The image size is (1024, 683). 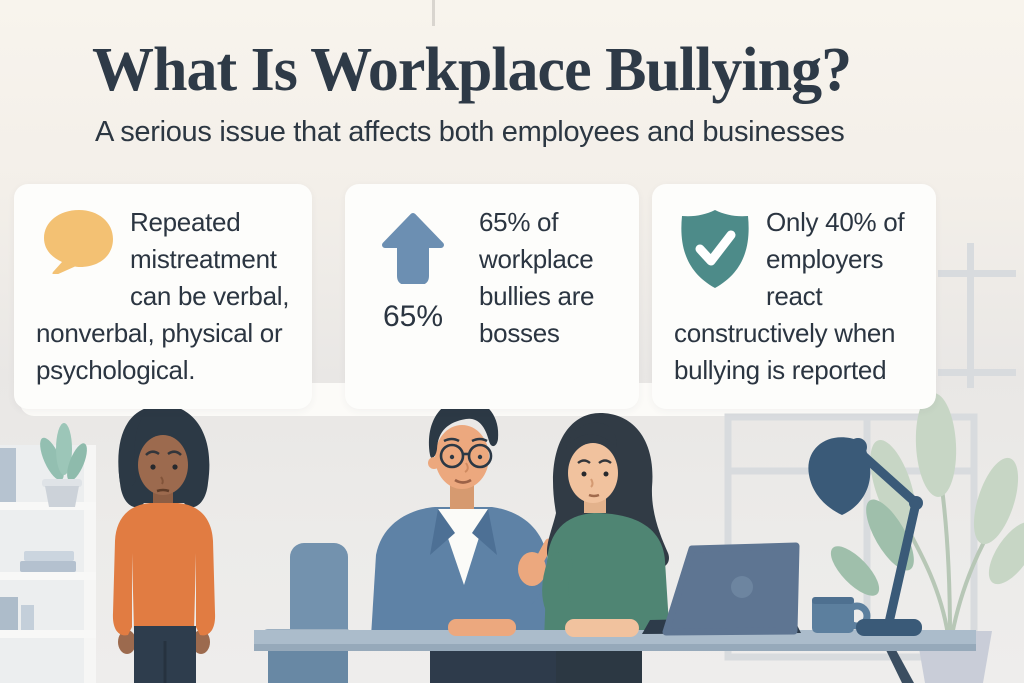 What do you see at coordinates (543, 554) in the screenshot?
I see `pointing-finger` at bounding box center [543, 554].